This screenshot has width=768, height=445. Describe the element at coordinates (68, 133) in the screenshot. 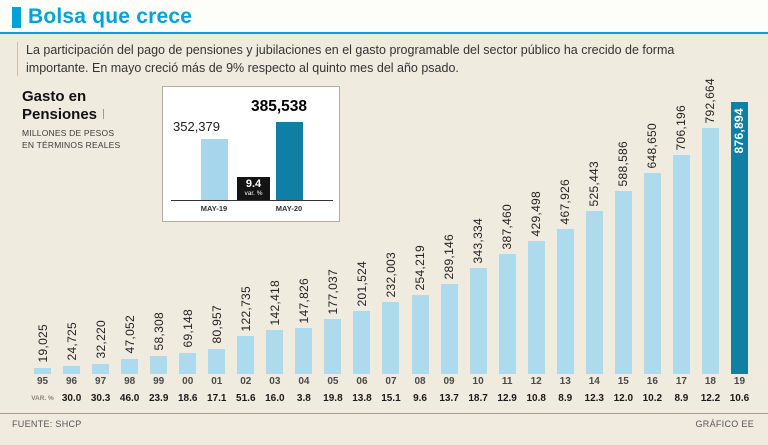

I see `chart-units-line1: MILLONES DE PESOS` at that location.